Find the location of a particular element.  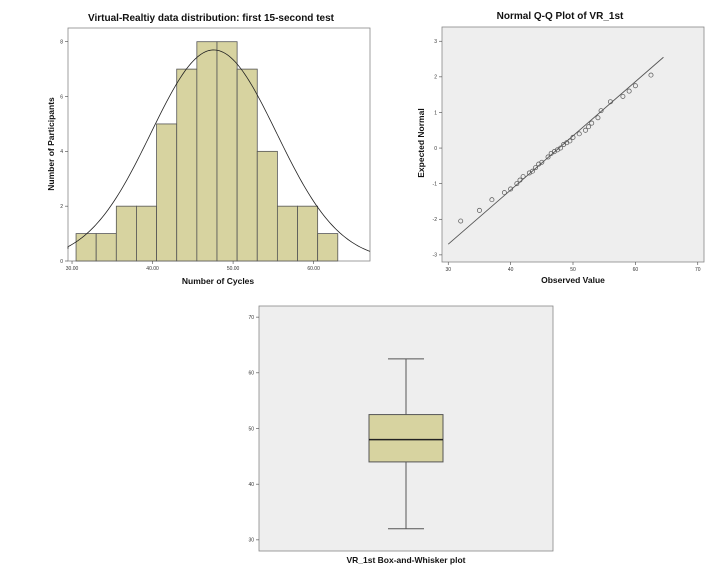

histogram-x-label: Number of Cycles is located at coordinates (218, 281).